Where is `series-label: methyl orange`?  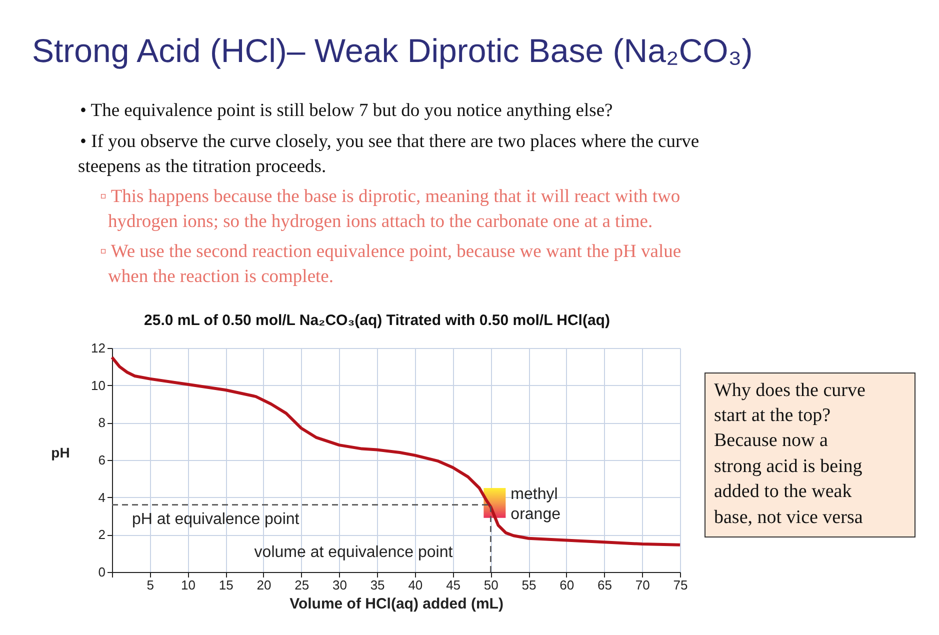
series-label: methyl orange is located at coordinates (535, 504).